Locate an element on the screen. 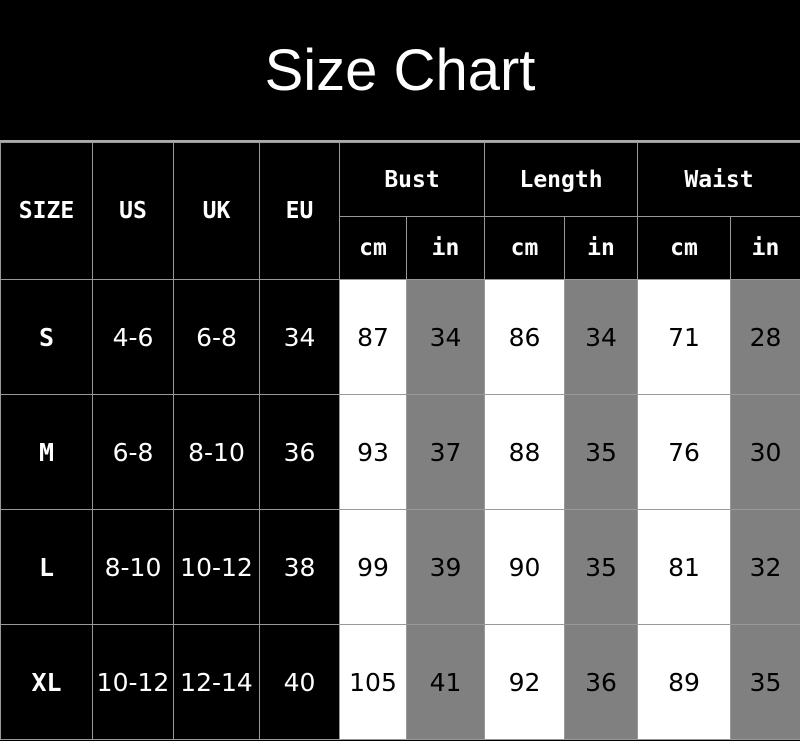 Image resolution: width=800 pixels, height=741 pixels. cell-size: XL is located at coordinates (46, 682).